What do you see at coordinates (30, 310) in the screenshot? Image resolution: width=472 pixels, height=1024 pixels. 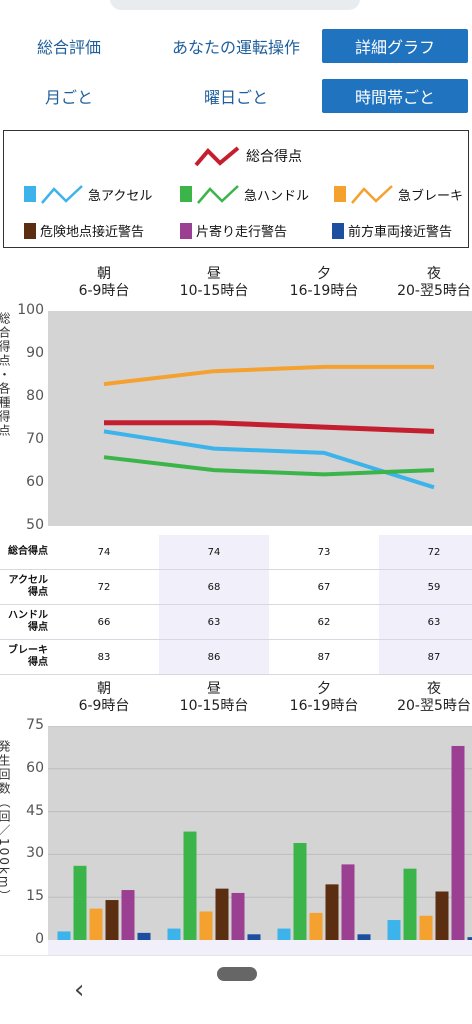 I see `y-tick-label: 100` at bounding box center [30, 310].